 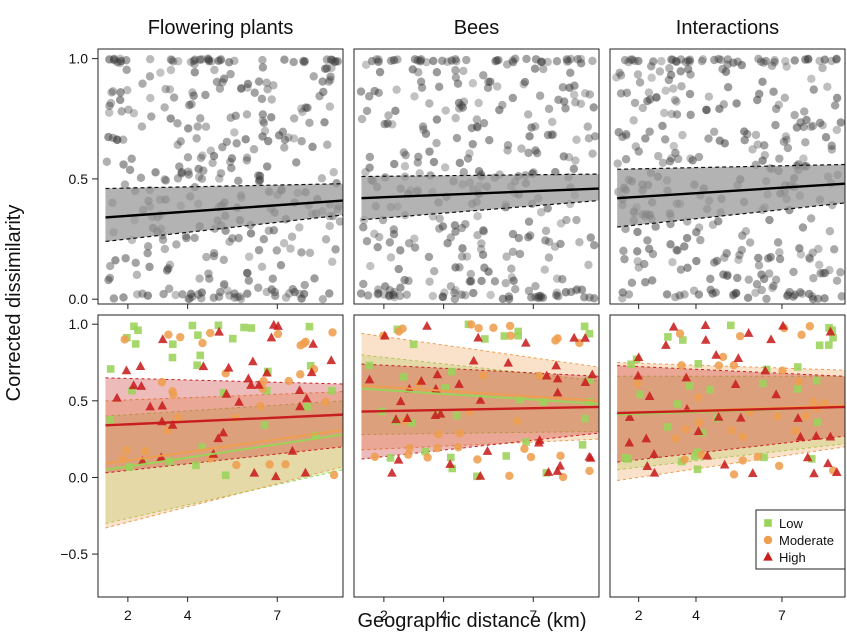 What do you see at coordinates (224, 452) in the screenshot?
I see `trend-line-low` at bounding box center [224, 452].